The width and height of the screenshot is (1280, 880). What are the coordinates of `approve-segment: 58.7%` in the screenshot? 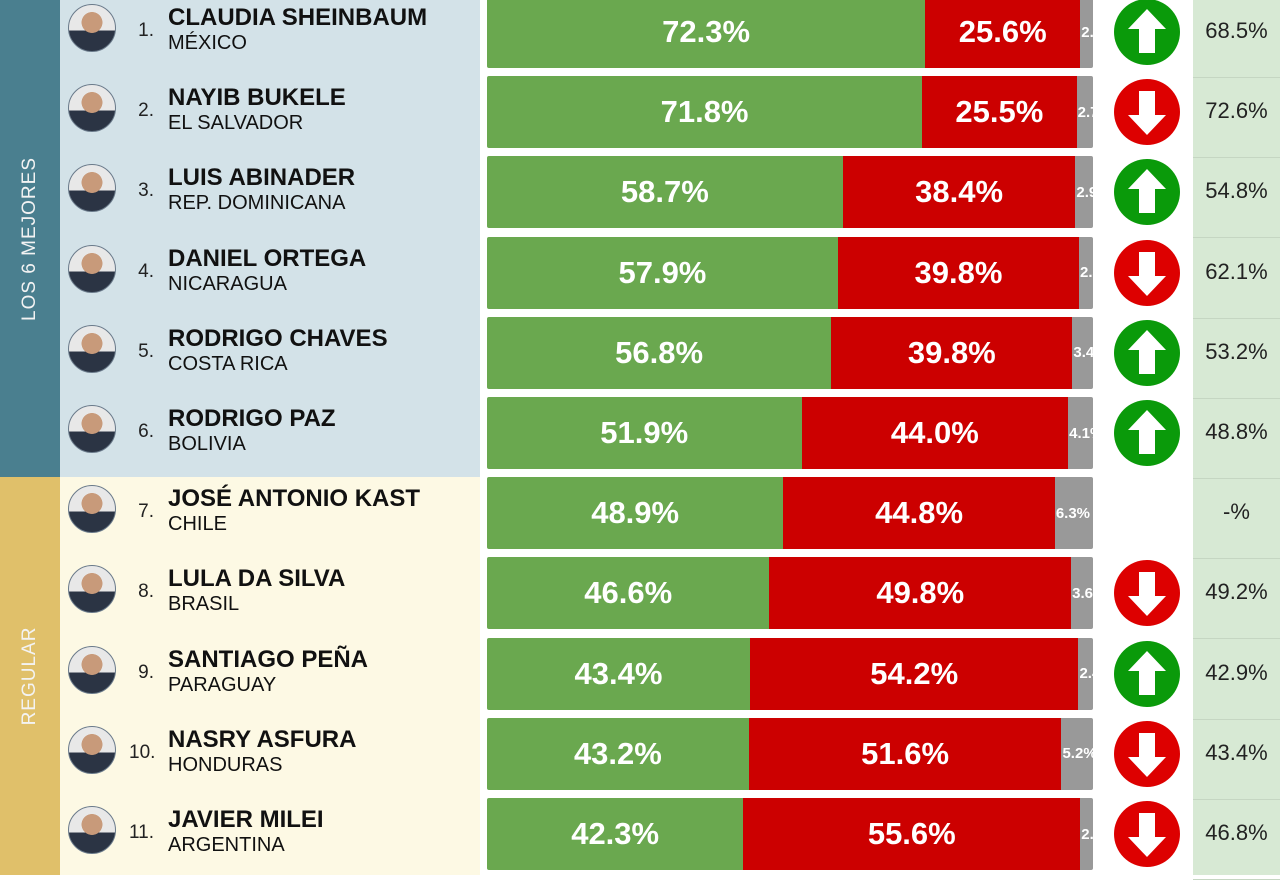 It's located at (665, 192).